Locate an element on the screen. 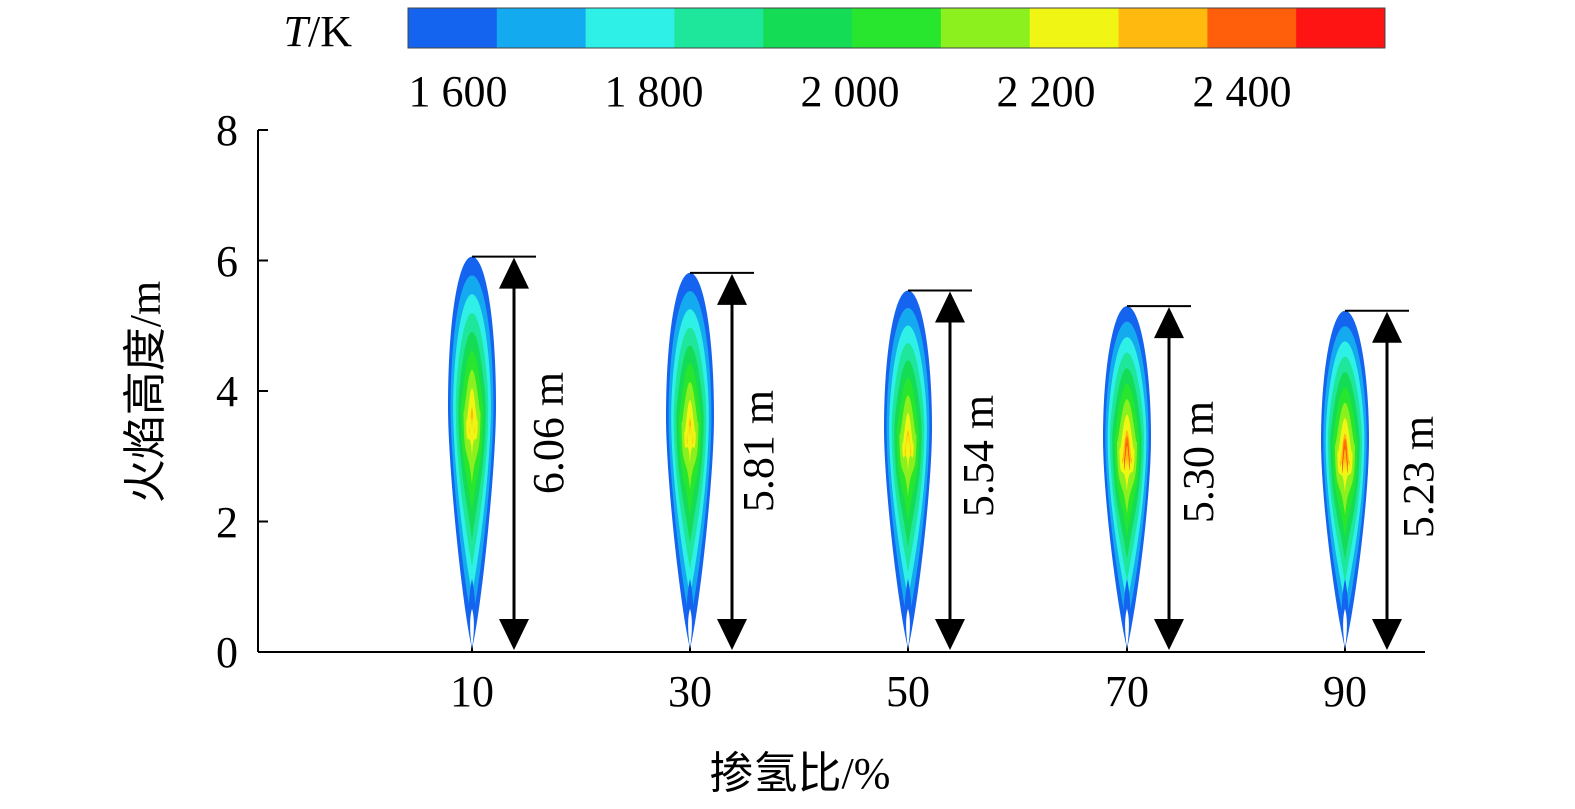  y-tick-label: 4 is located at coordinates (227, 391).